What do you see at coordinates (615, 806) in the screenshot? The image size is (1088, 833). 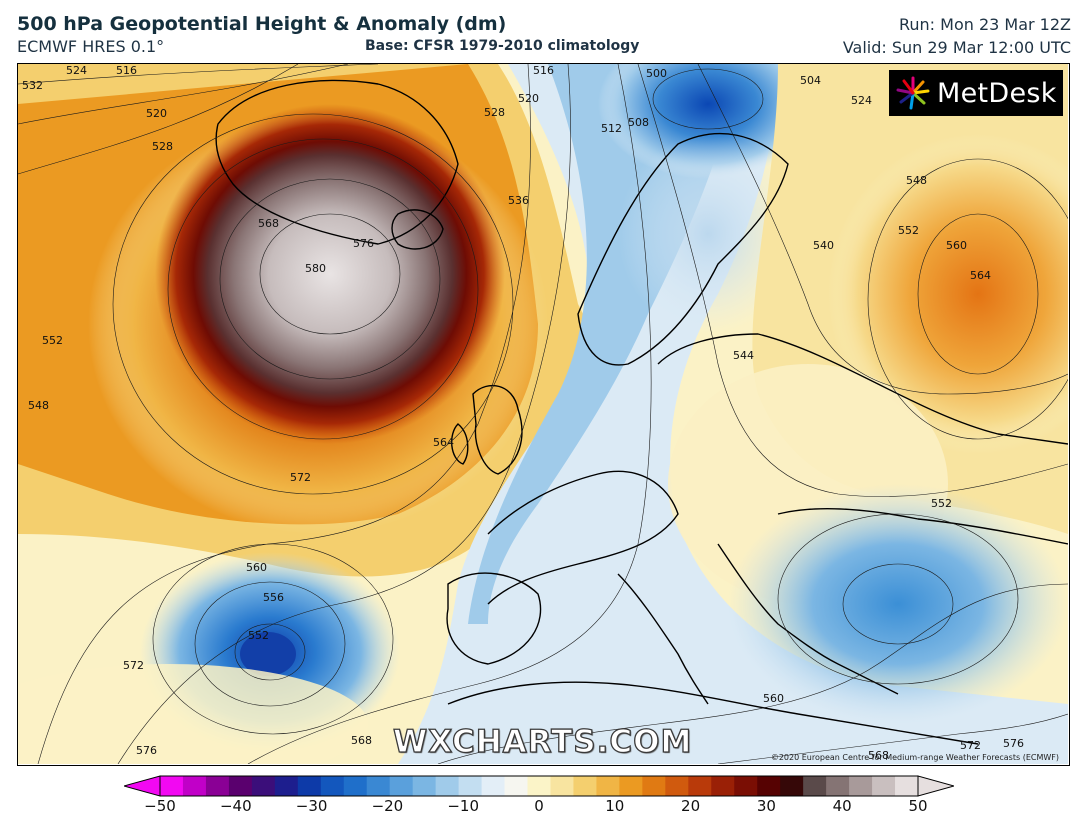 I see `colorbar-tick-label: 10` at bounding box center [615, 806].